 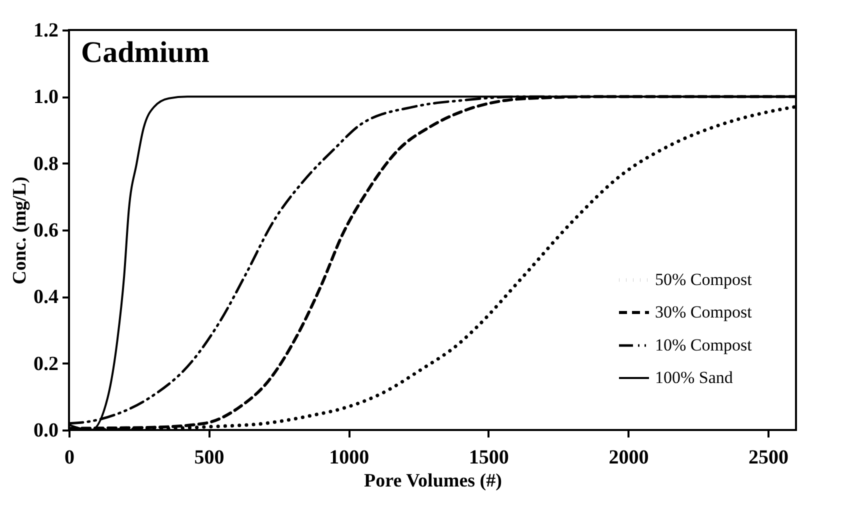 I want to click on x-tick-label: 1500, so click(x=488, y=457).